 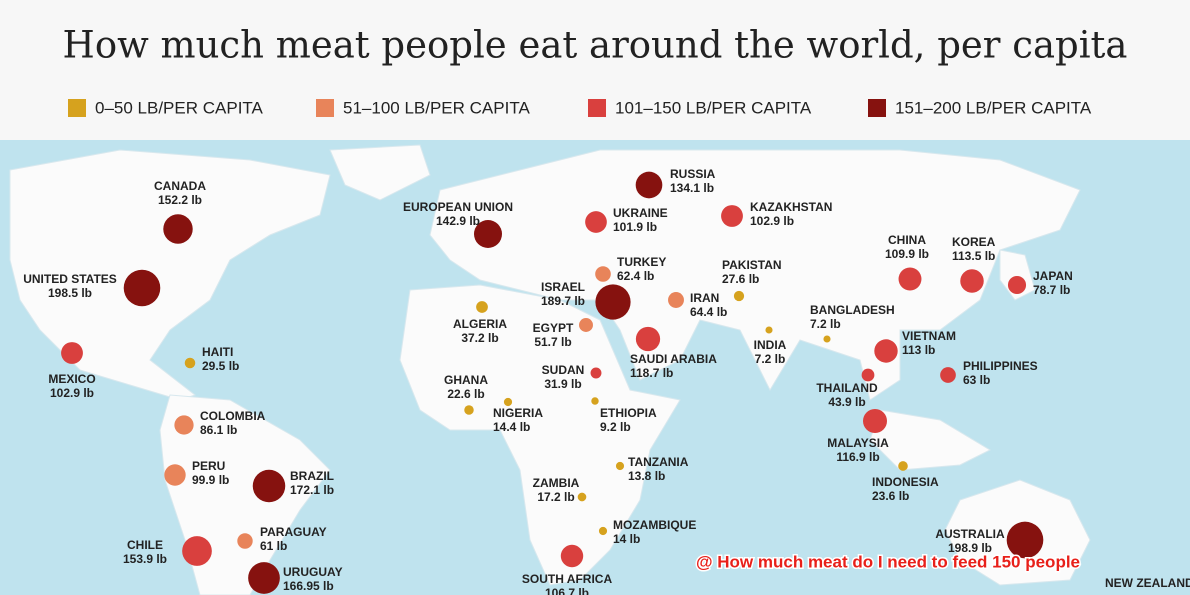 I want to click on country-name: INDIA, so click(x=770, y=345).